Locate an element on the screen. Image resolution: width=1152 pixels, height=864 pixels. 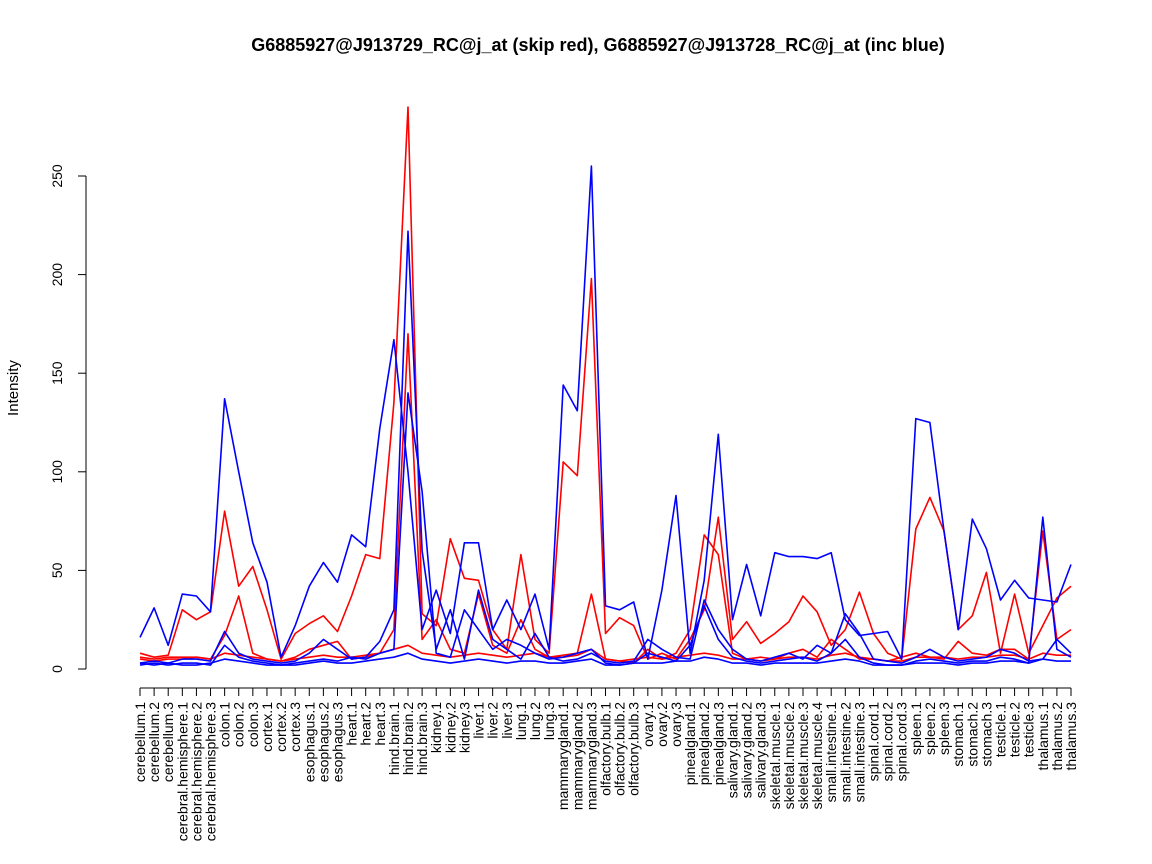
x-tick-label: cortex.2 is located at coordinates (281, 727).